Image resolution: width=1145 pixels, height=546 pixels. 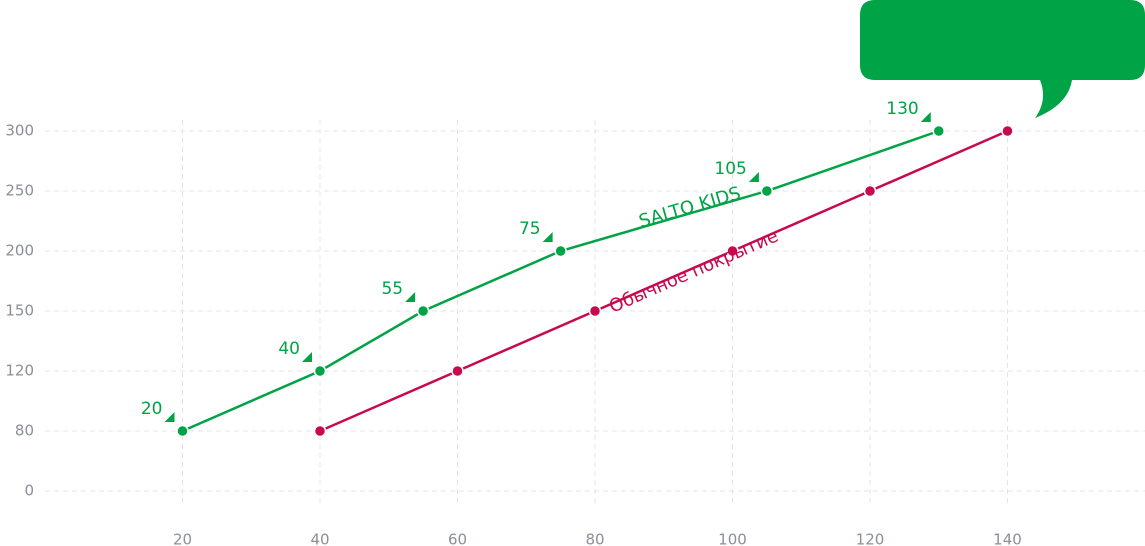 I want to click on y-tick-label: 300, so click(x=19, y=131).